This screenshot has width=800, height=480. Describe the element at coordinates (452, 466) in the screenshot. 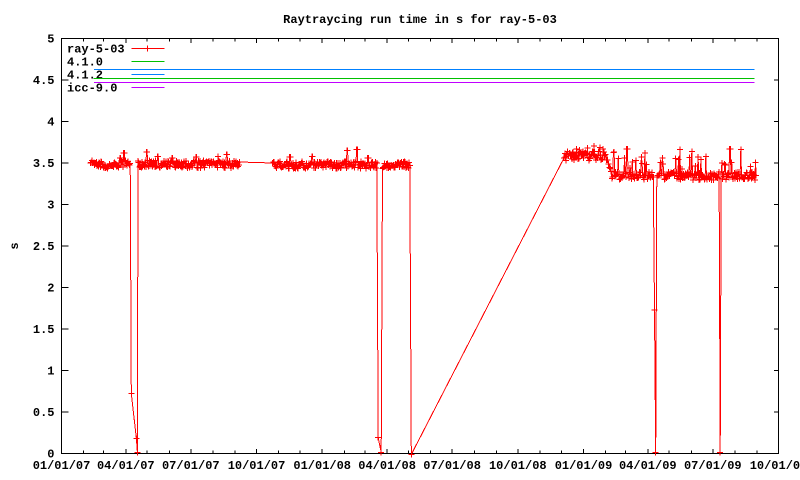

I see `svg-text: 07/01/08` at that location.